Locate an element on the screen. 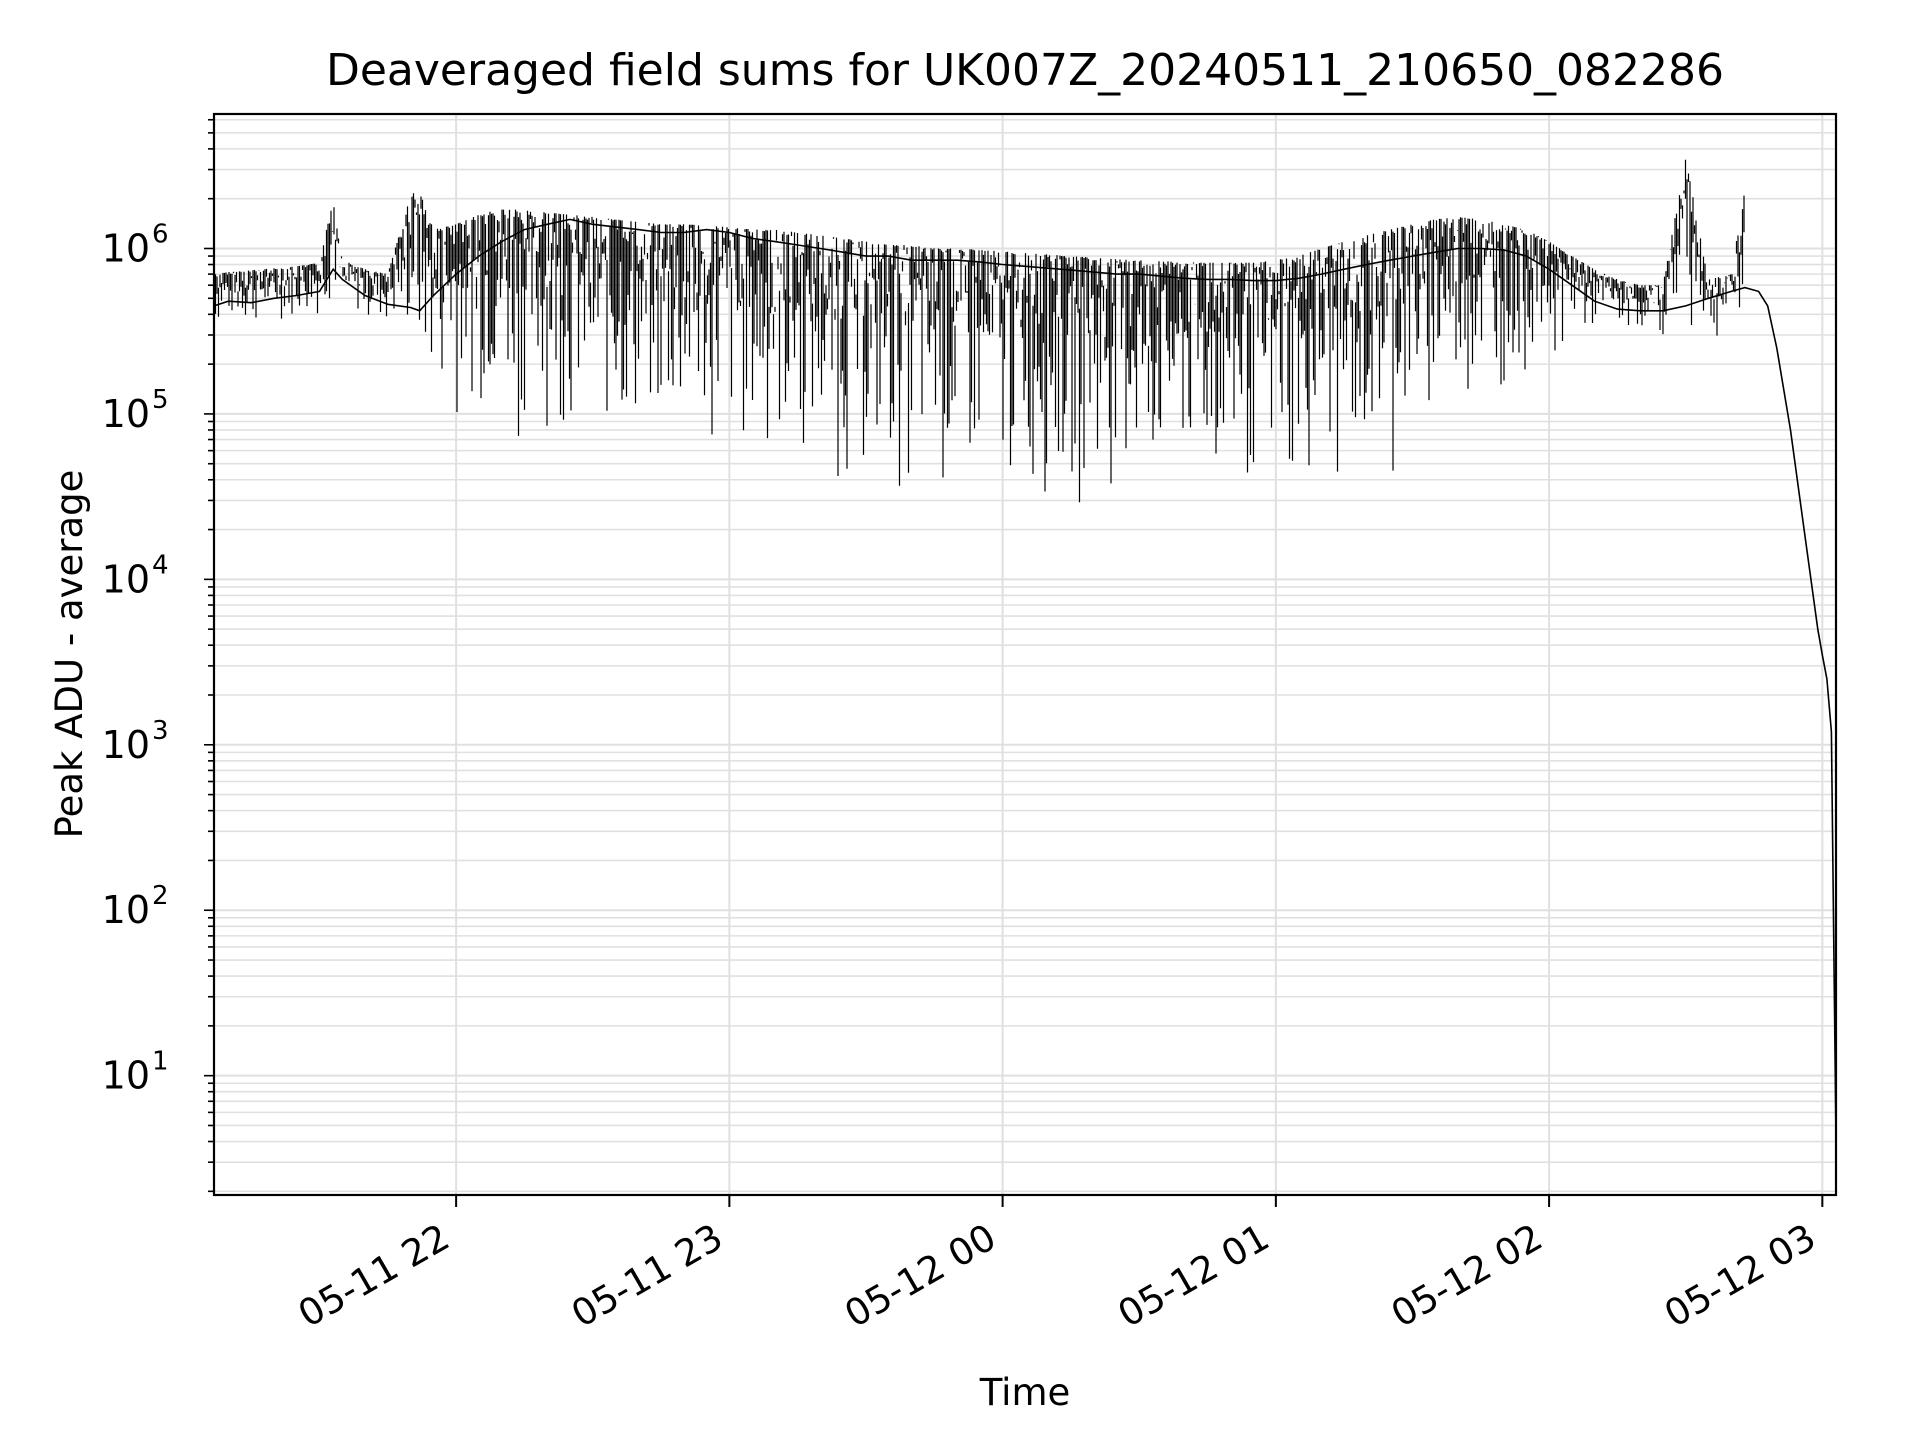 This screenshot has width=1920, height=1440. y-axis-label: Peak ADU - average is located at coordinates (69, 654).